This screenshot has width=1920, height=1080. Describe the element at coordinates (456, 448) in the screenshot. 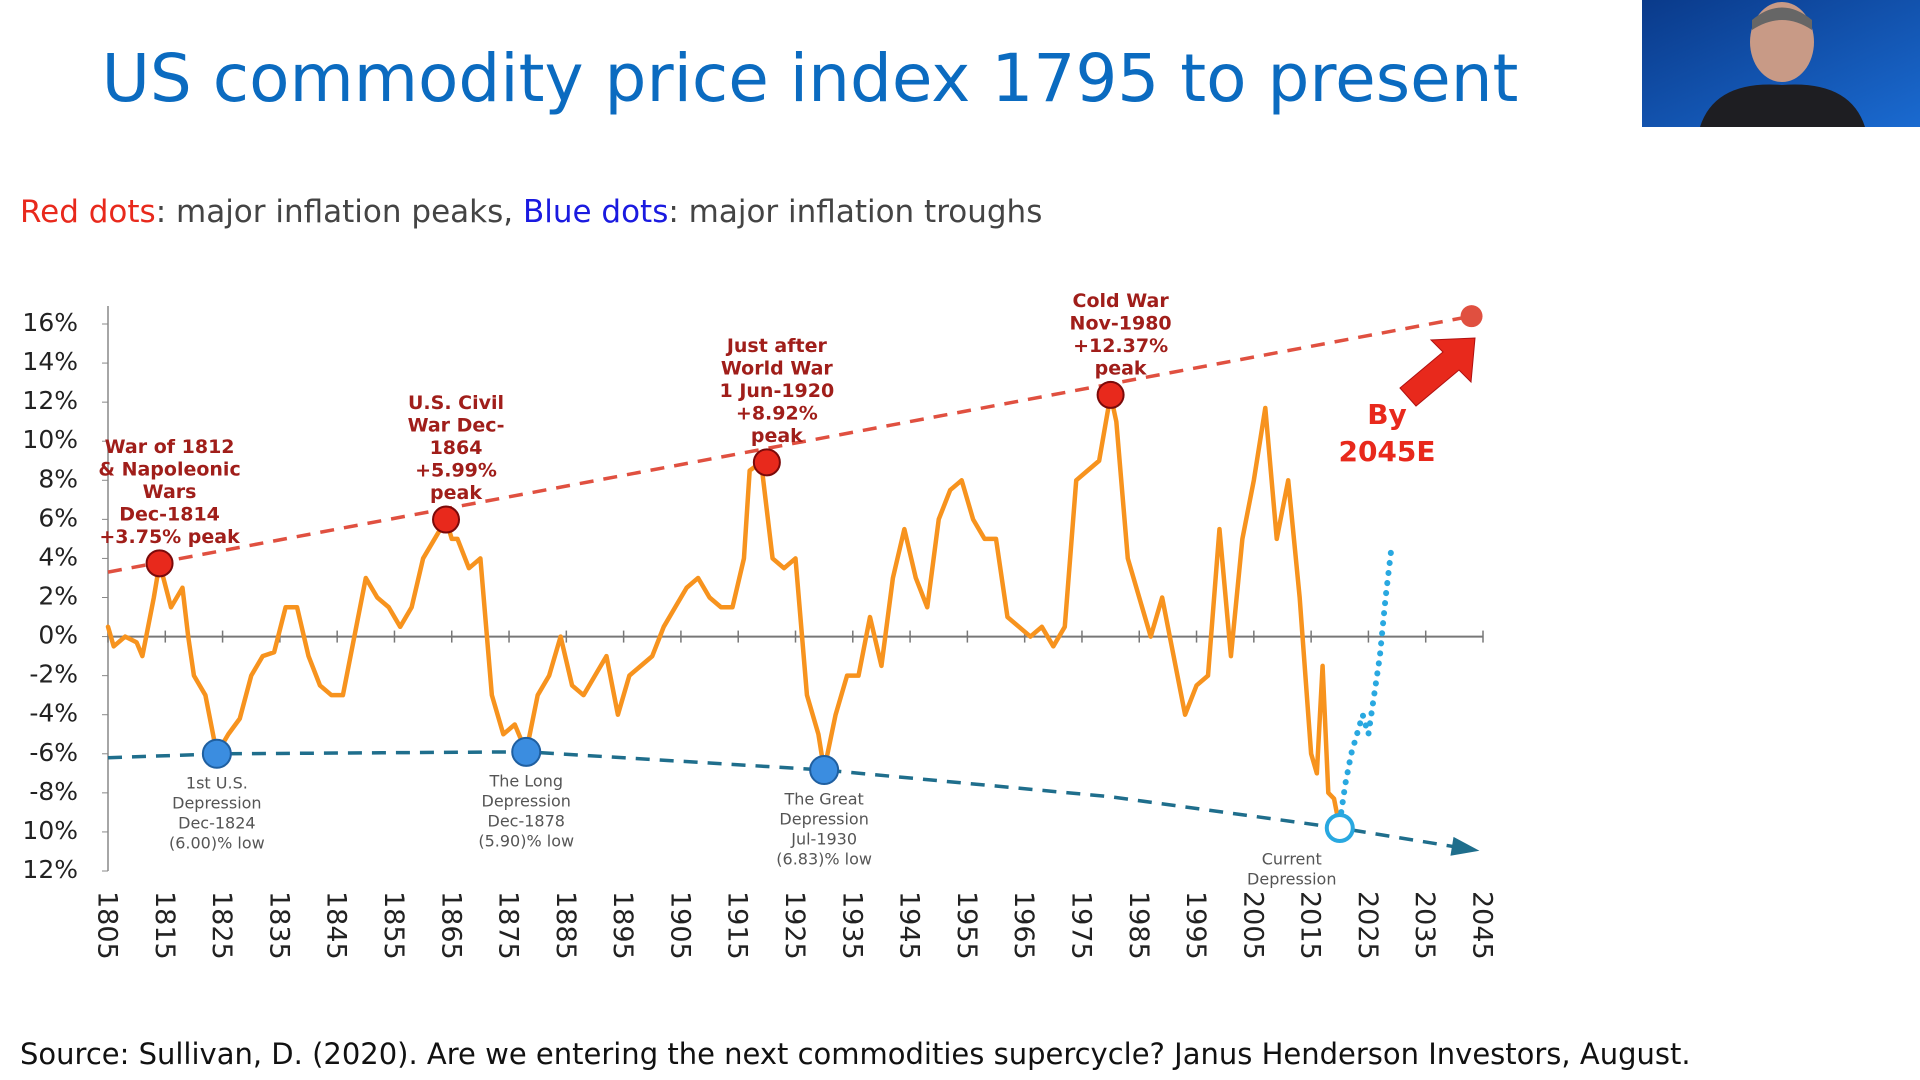

I see `peak-label: 1864` at that location.